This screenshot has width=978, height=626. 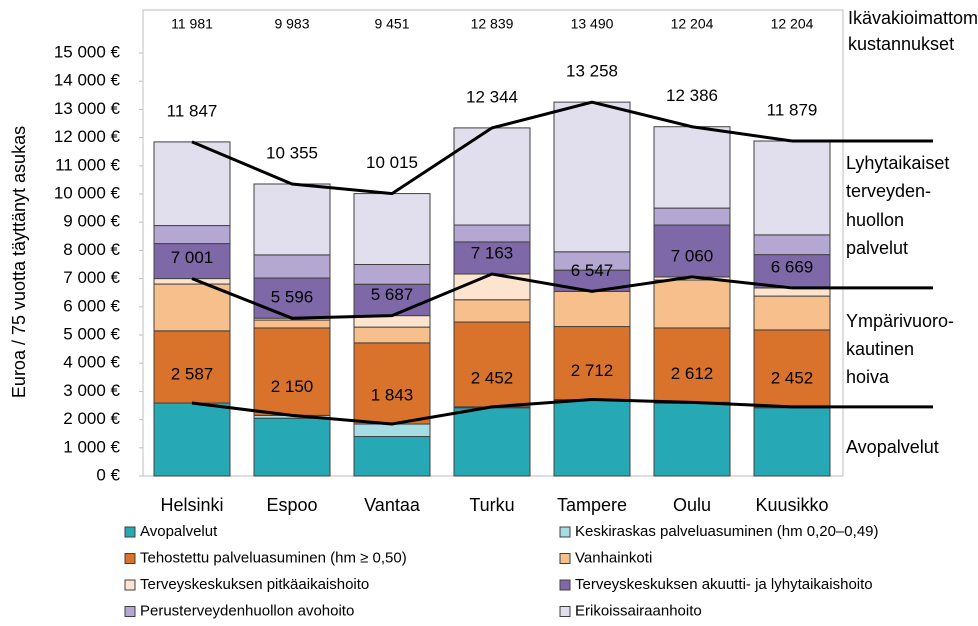 What do you see at coordinates (897, 163) in the screenshot?
I see `line-name: Lyhytaikaiset` at bounding box center [897, 163].